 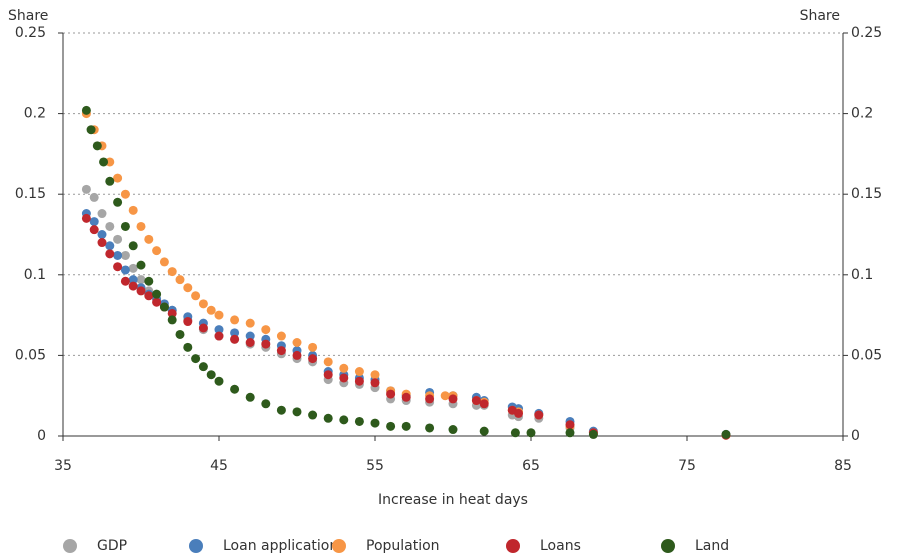 What do you see at coordinates (30, 355) in the screenshot?
I see `y-tick-label: 0.05` at bounding box center [30, 355].